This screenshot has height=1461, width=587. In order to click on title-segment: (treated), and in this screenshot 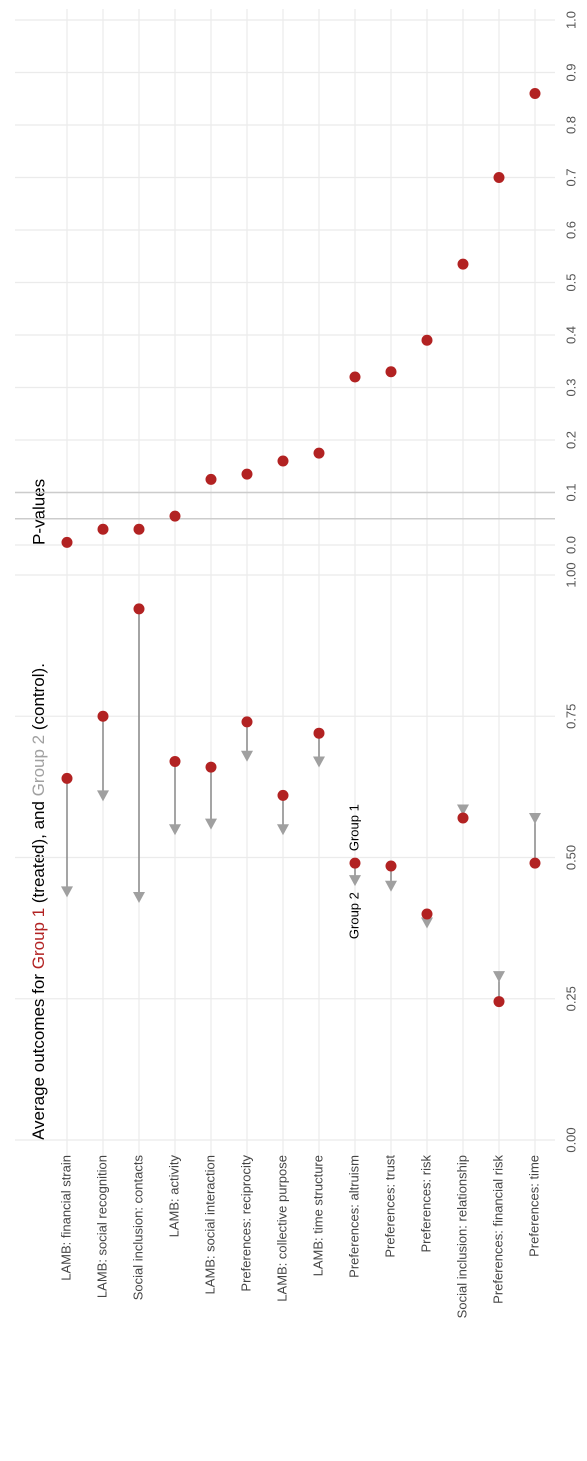, I will do `click(38, 852)`.